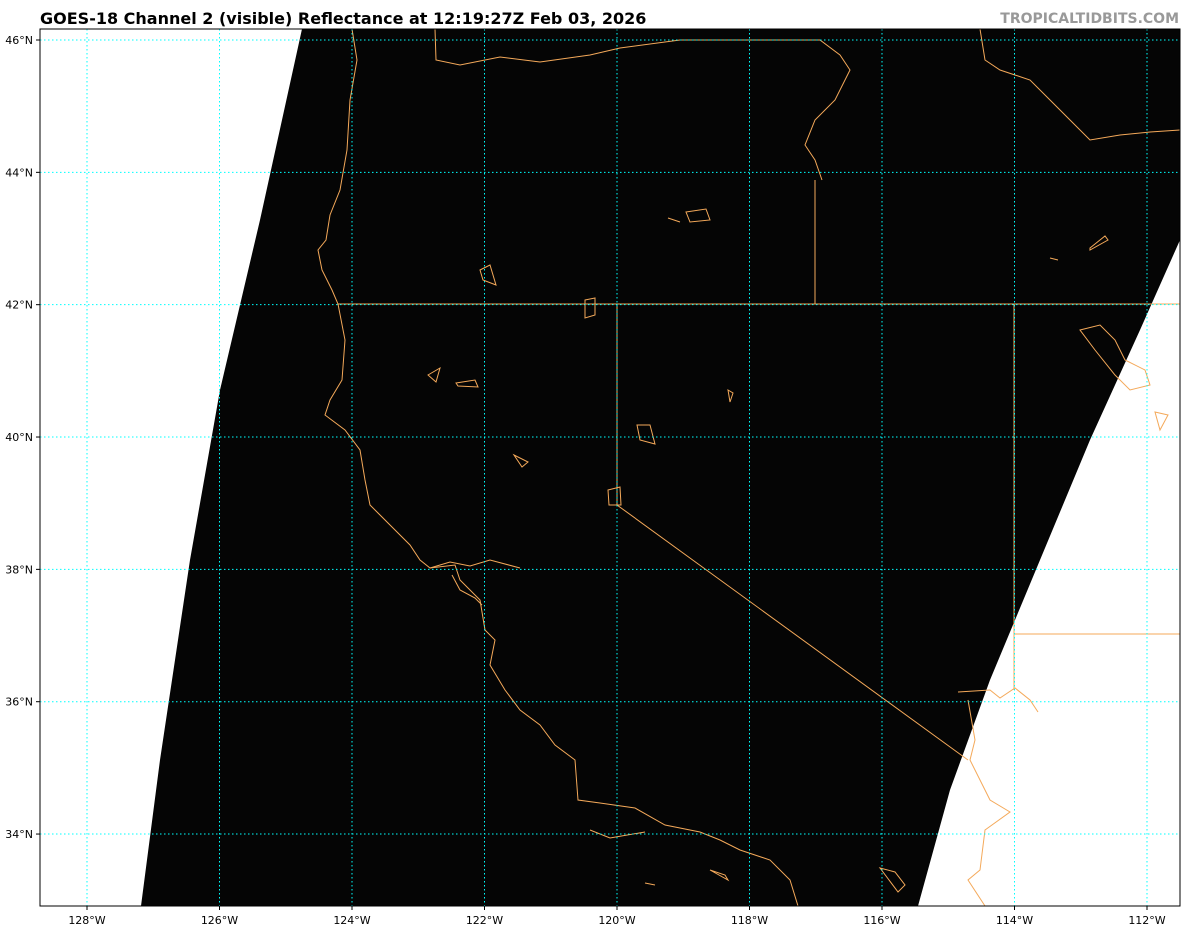 Image resolution: width=1200 pixels, height=929 pixels. What do you see at coordinates (19, 834) in the screenshot?
I see `lat-tick-label: 34°N` at bounding box center [19, 834].